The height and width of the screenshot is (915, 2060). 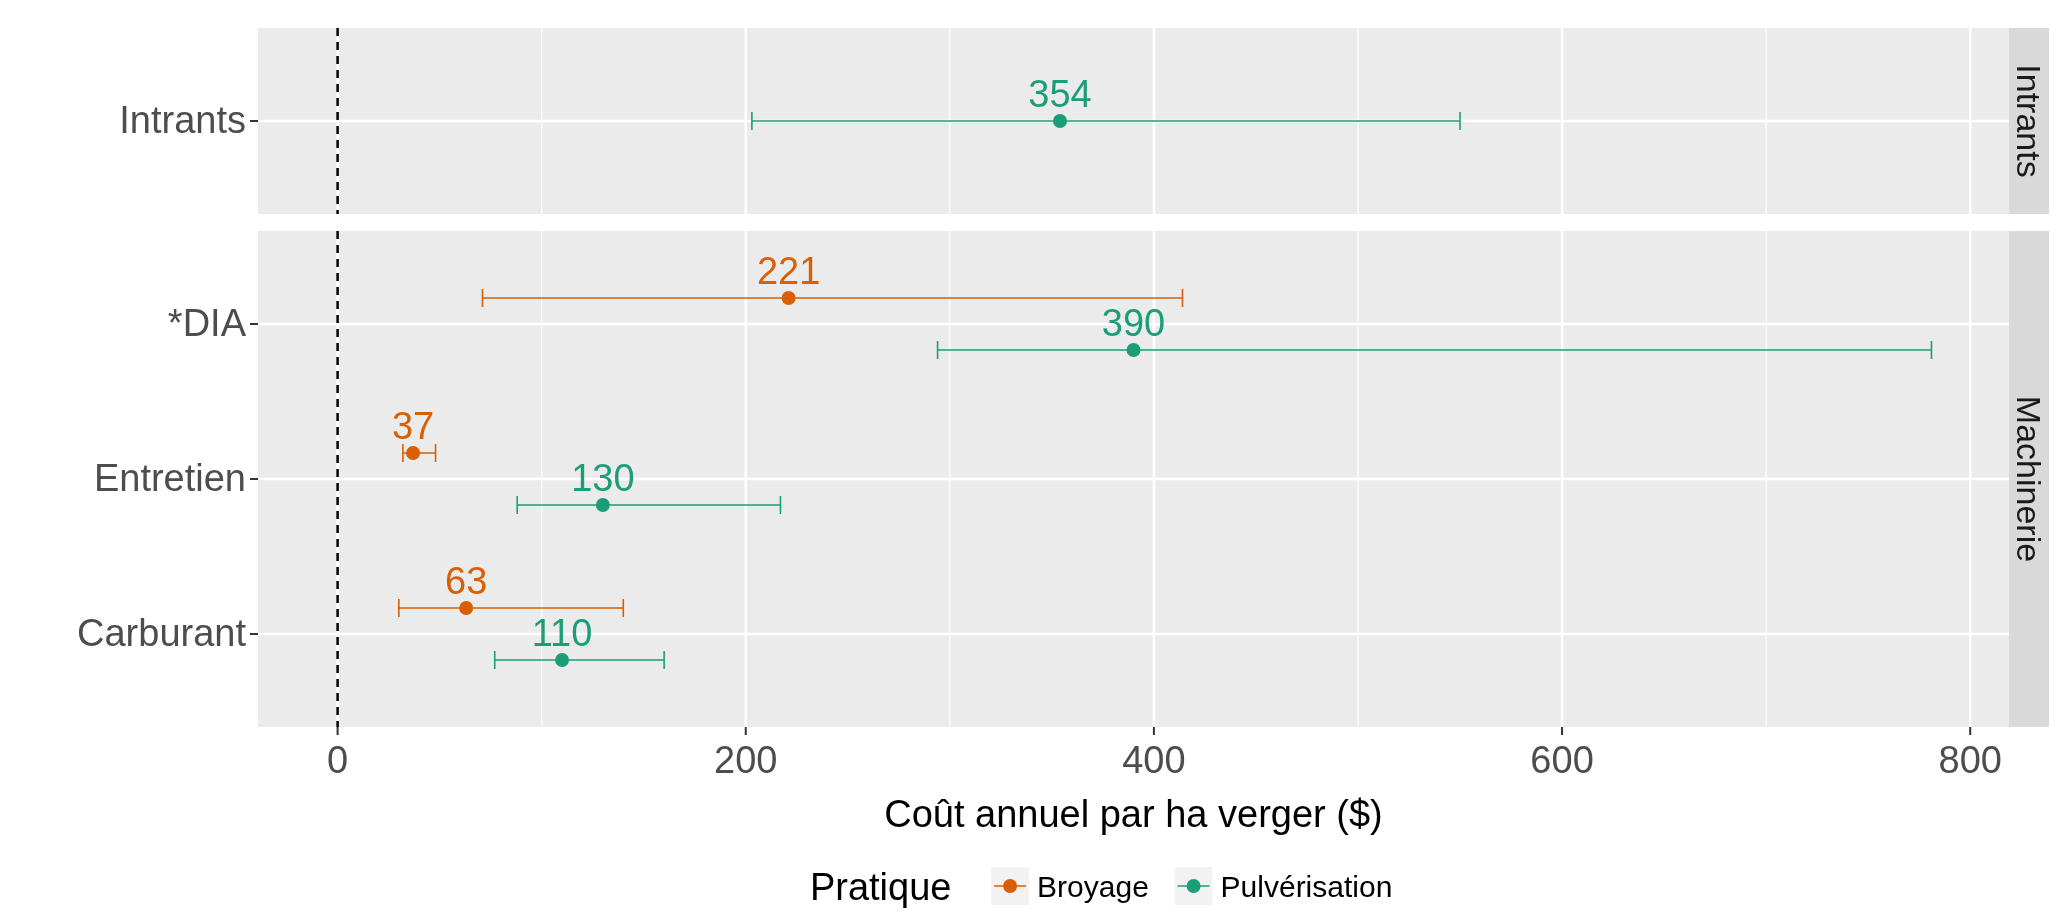 What do you see at coordinates (162, 633) in the screenshot?
I see `y-tick-label: Carburant` at bounding box center [162, 633].